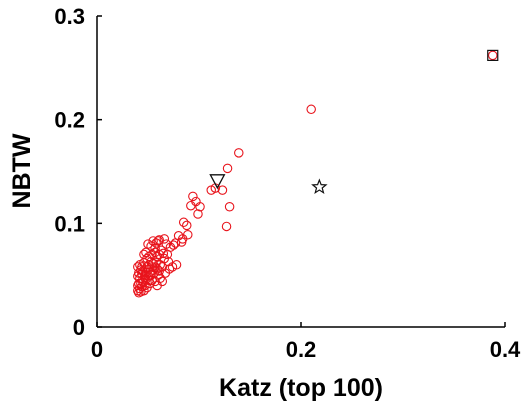  What do you see at coordinates (301, 349) in the screenshot?
I see `x-tick-label: 0.2` at bounding box center [301, 349].